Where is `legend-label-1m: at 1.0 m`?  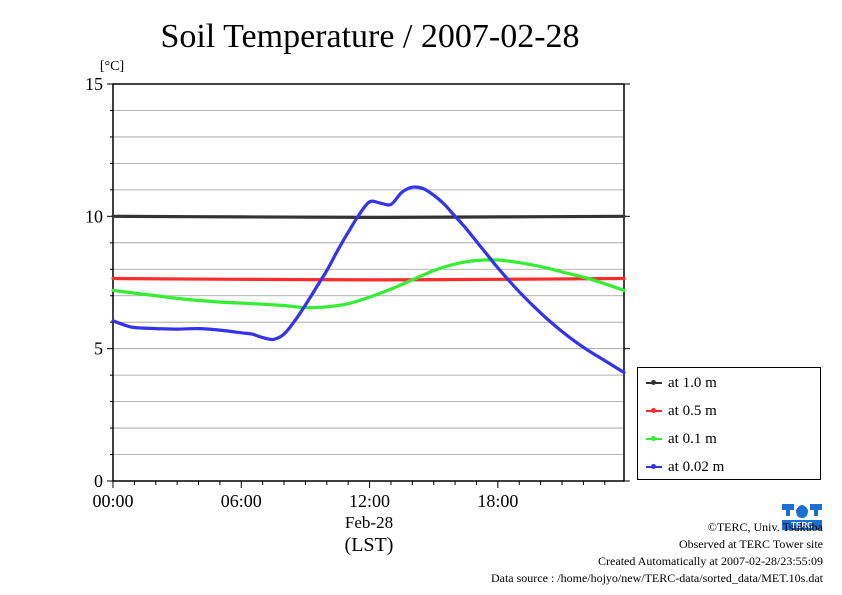
legend-label-1m: at 1.0 m is located at coordinates (692, 382).